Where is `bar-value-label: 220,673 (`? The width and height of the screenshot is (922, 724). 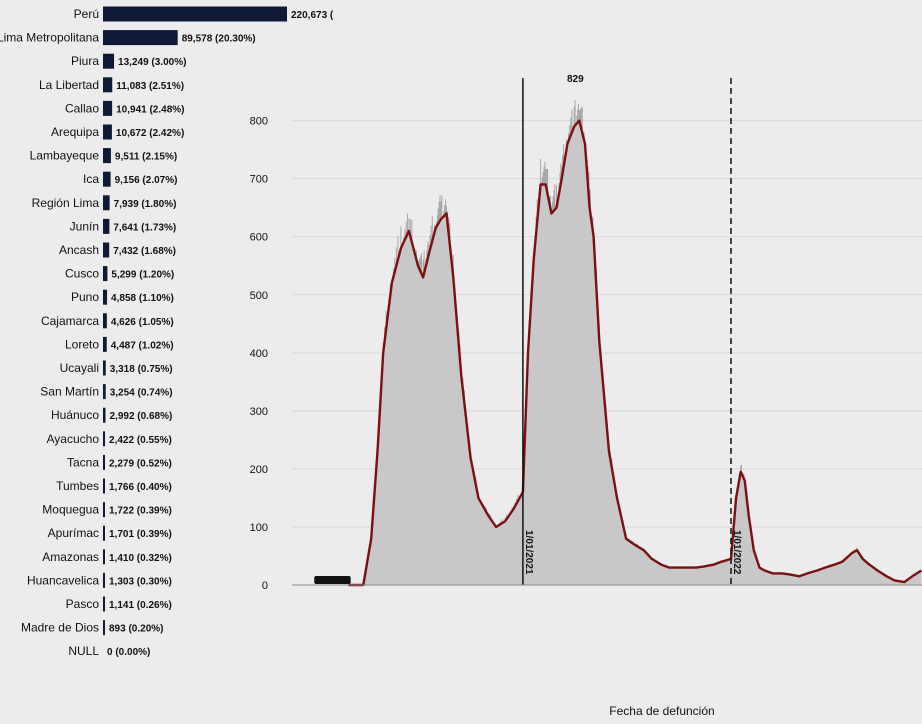
bar-value-label: 220,673 ( is located at coordinates (312, 15).